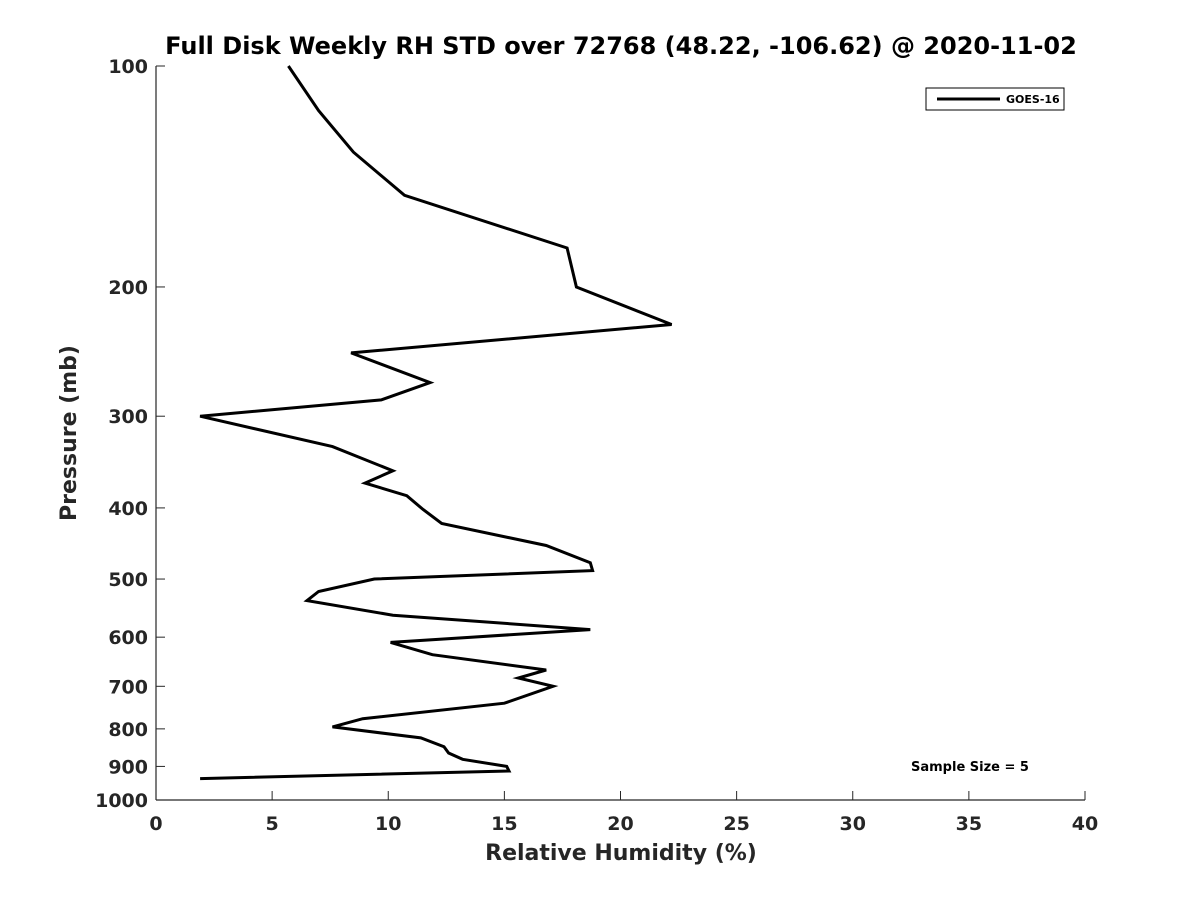  Describe the element at coordinates (736, 824) in the screenshot. I see `x-tick-label: 25` at that location.